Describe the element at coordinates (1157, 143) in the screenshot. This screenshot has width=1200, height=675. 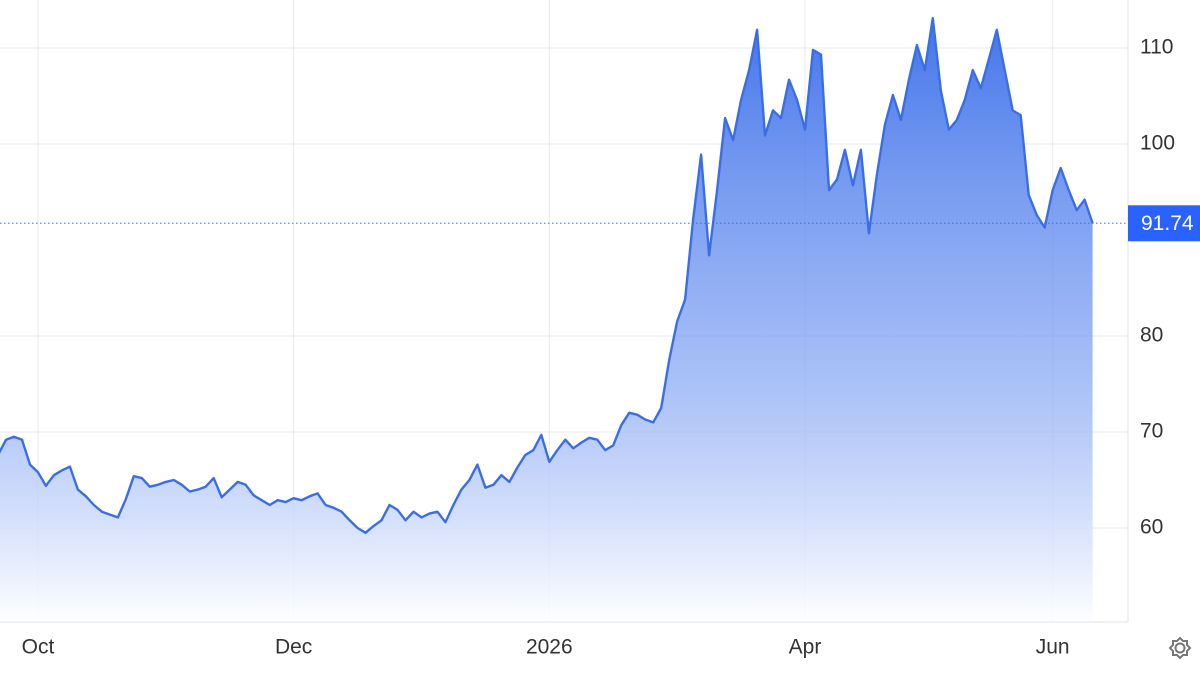
I see `y-tick-label: 100` at that location.